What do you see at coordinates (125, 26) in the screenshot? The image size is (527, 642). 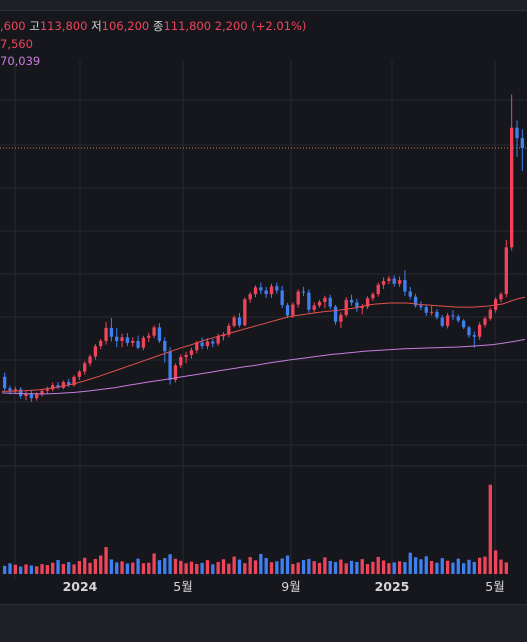 I see `low-value: 106,200` at bounding box center [125, 26].